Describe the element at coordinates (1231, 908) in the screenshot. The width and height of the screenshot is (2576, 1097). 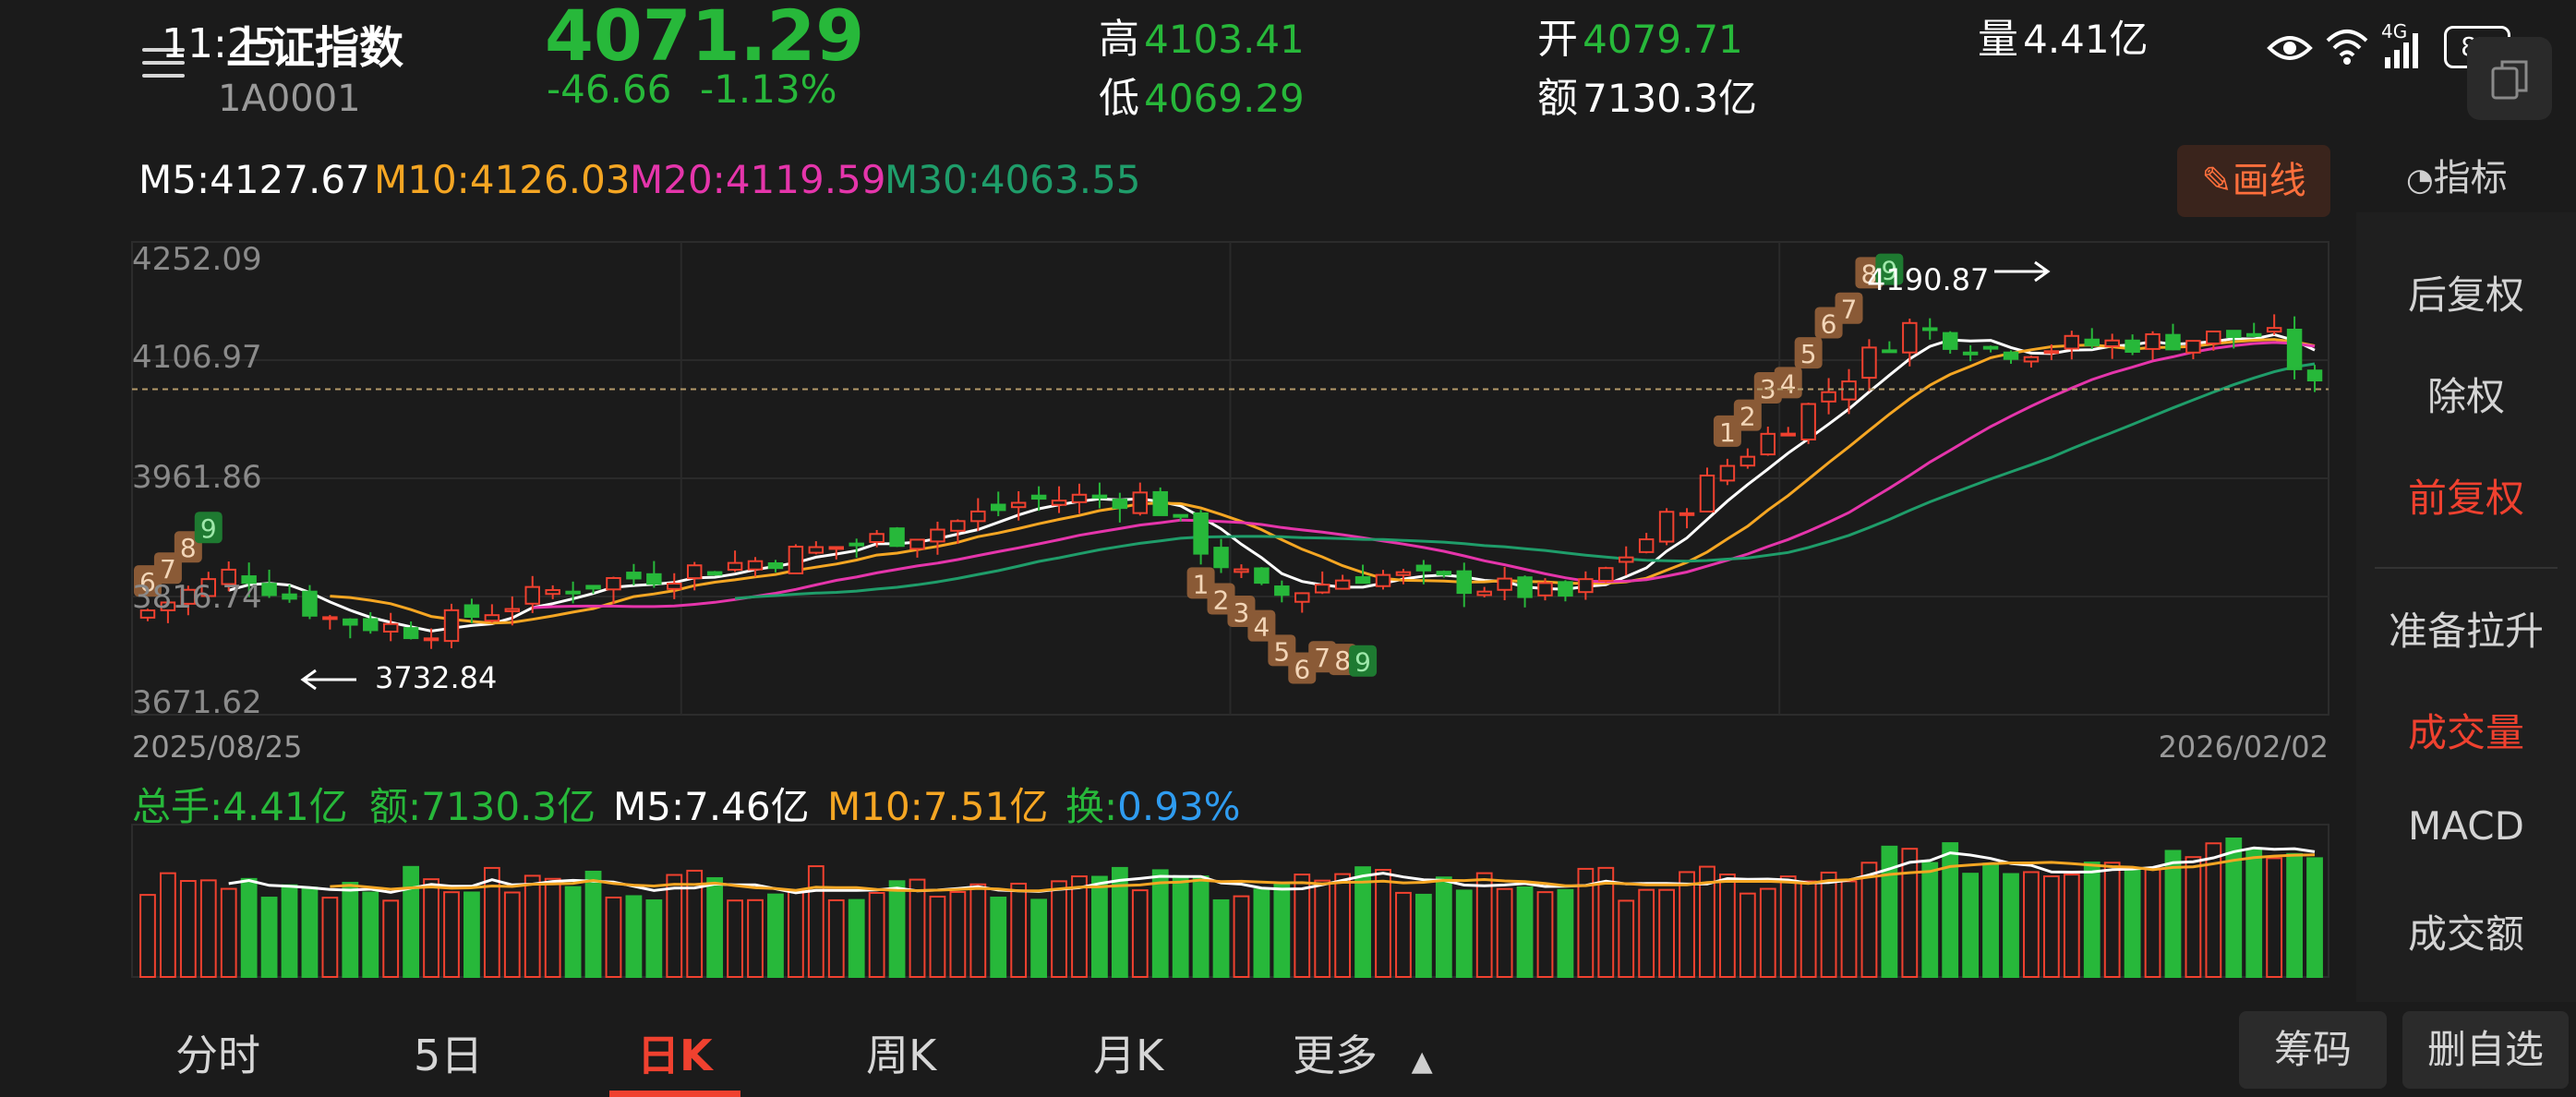
I see `volume-bars` at that location.